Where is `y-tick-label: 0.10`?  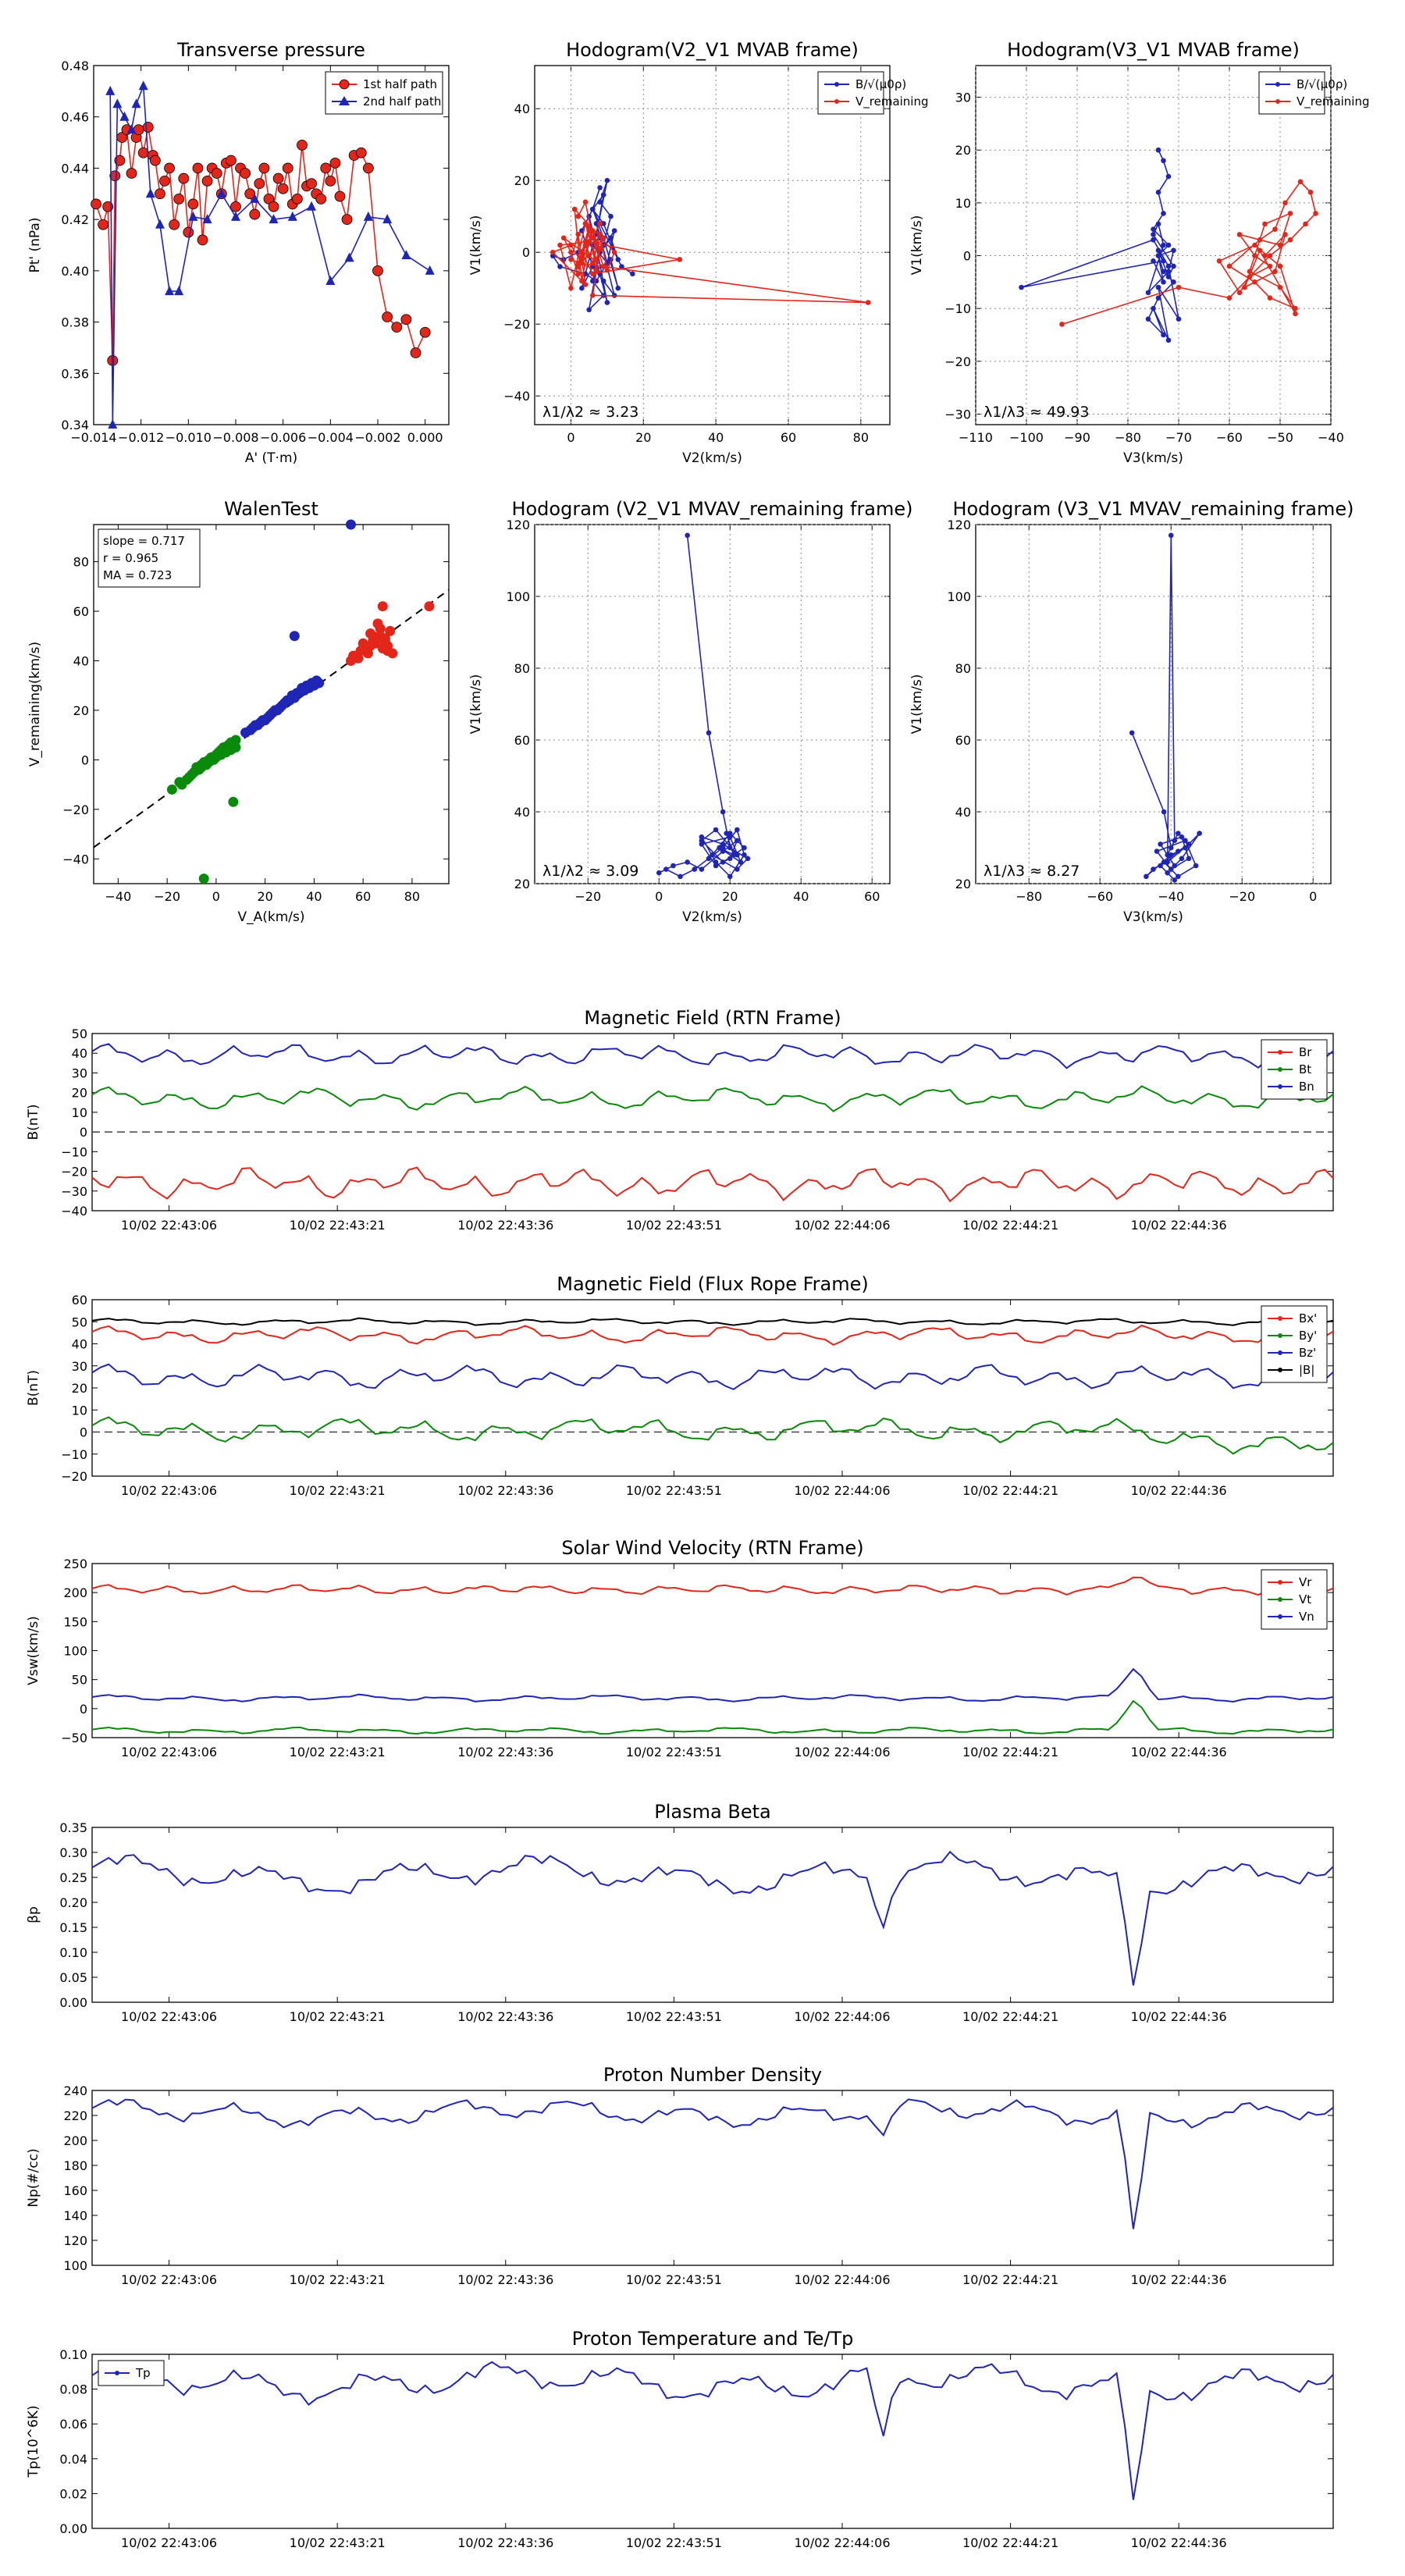
y-tick-label: 0.10 is located at coordinates (73, 1952).